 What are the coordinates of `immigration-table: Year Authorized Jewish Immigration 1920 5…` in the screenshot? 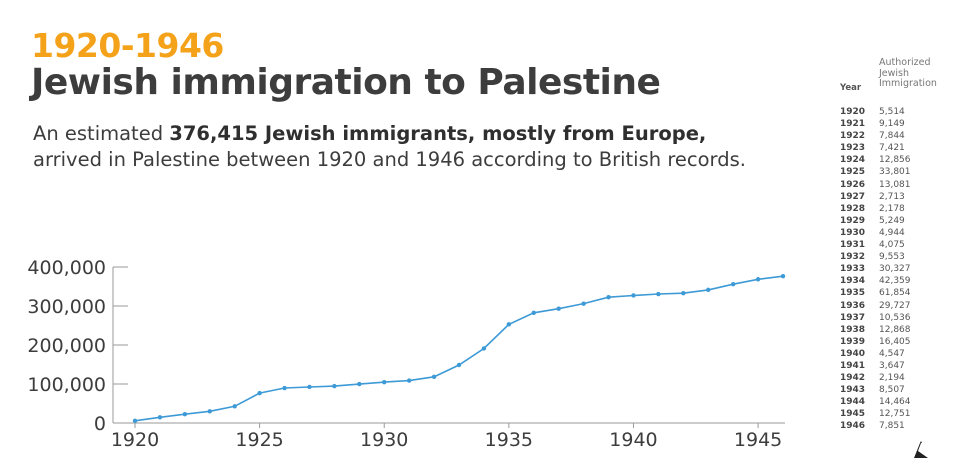 It's located at (900, 244).